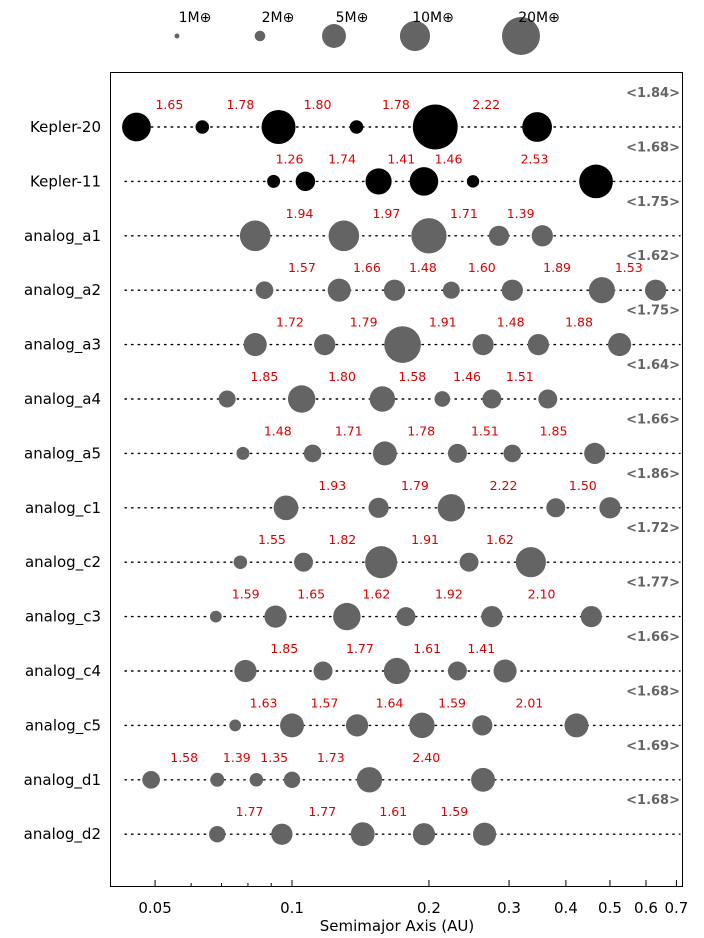  I want to click on period-ratio-label: 1.80, so click(318, 104).